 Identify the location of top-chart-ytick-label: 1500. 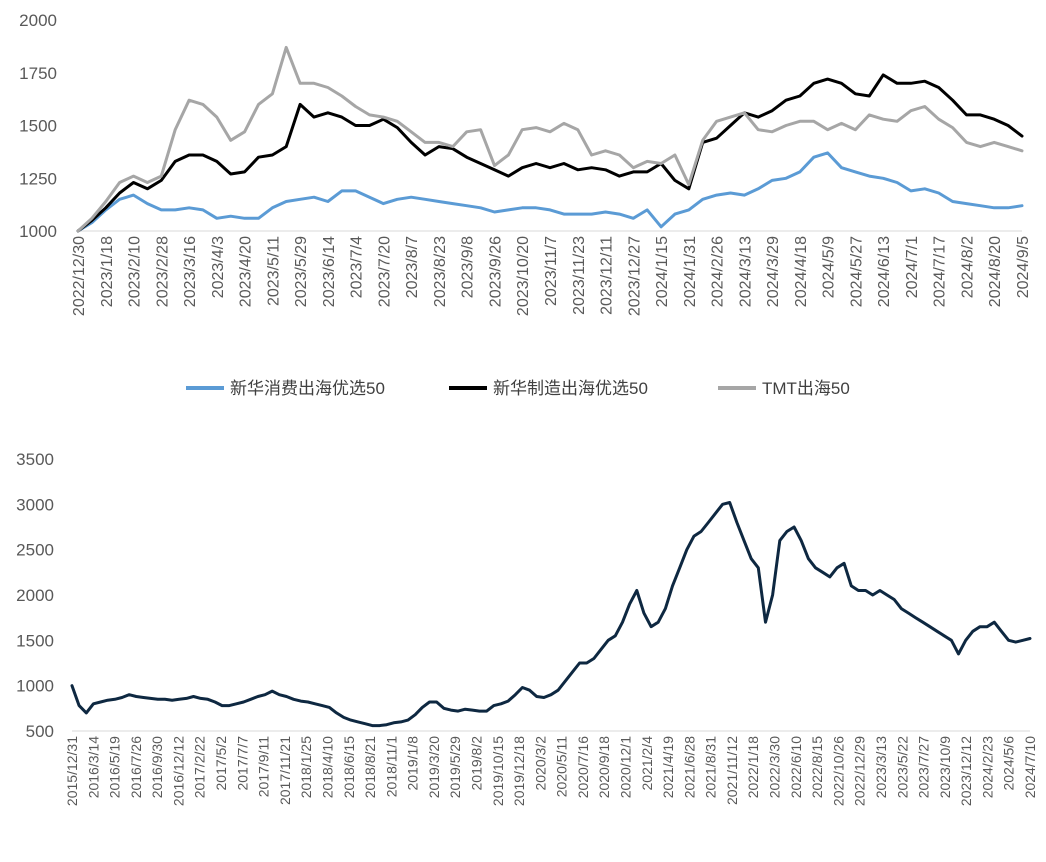
(38, 126).